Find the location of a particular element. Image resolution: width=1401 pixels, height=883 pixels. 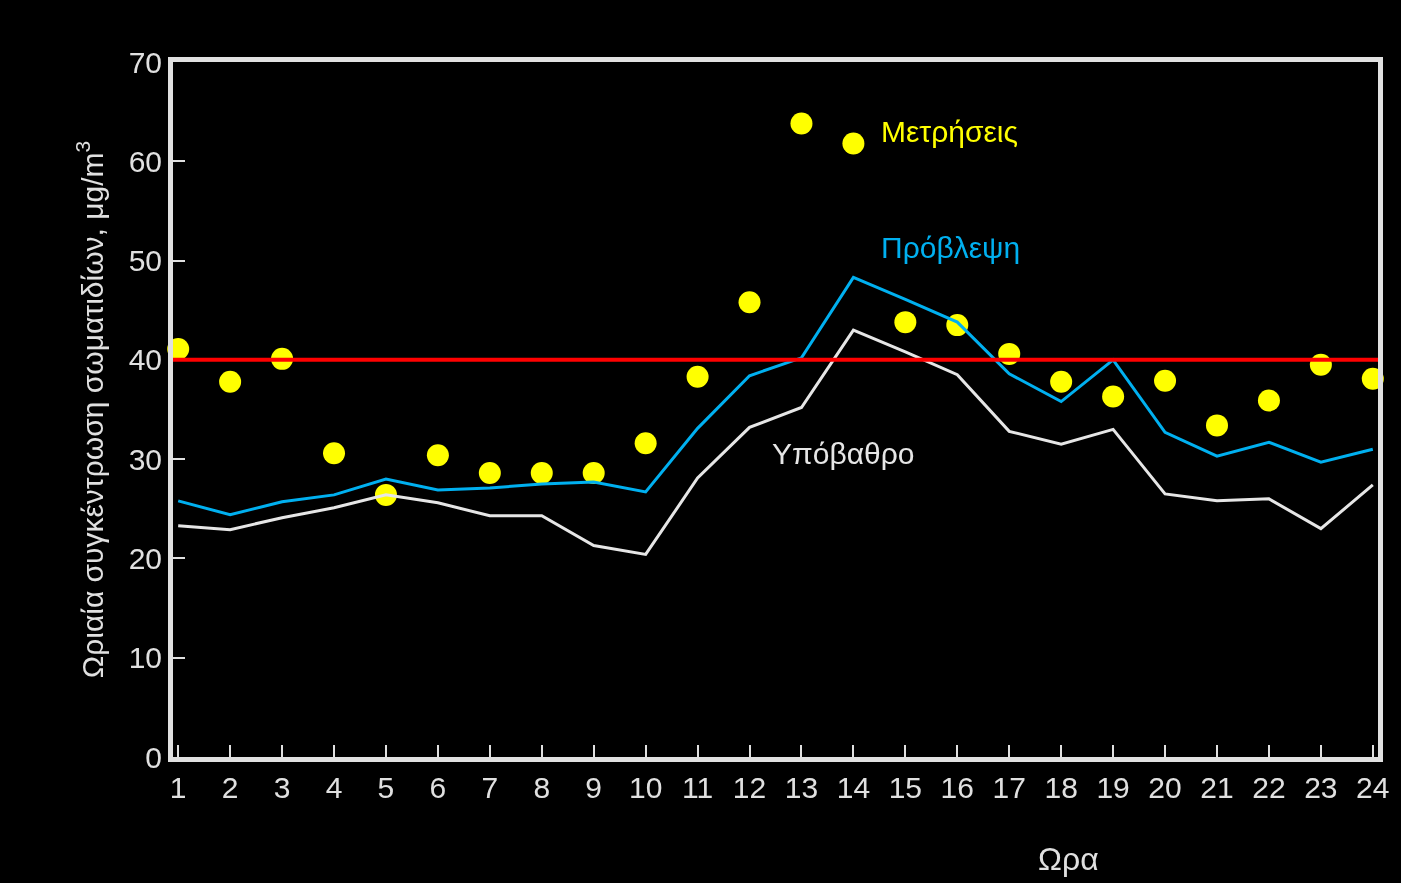

x-tick-label: 12 is located at coordinates (749, 787).